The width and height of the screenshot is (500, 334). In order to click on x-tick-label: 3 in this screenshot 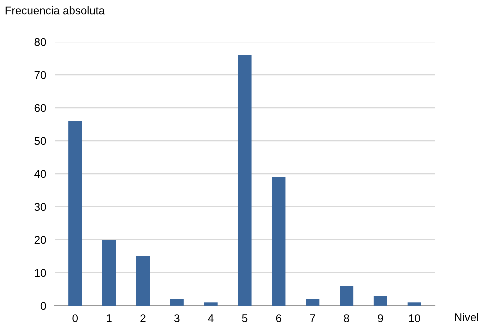, I will do `click(177, 318)`.